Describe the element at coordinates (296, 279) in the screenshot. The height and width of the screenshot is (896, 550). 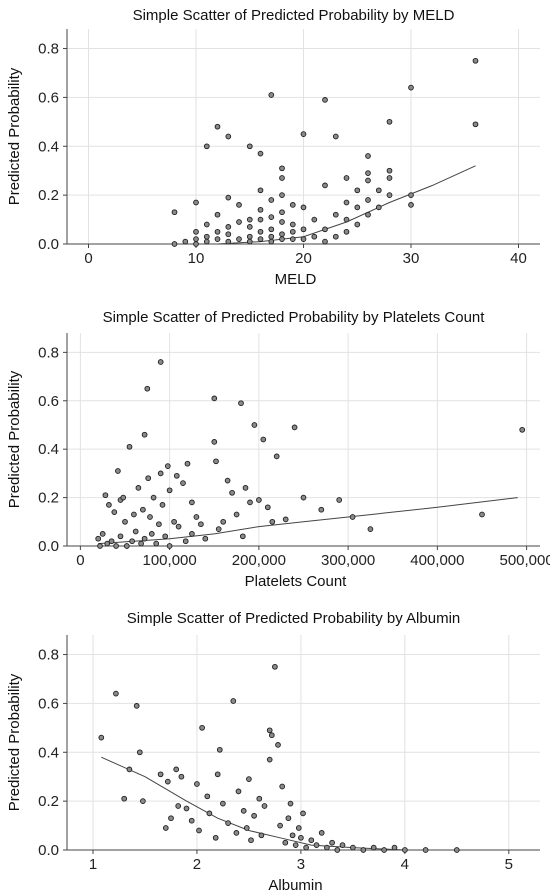
I see `x-axis-label: MELD` at that location.